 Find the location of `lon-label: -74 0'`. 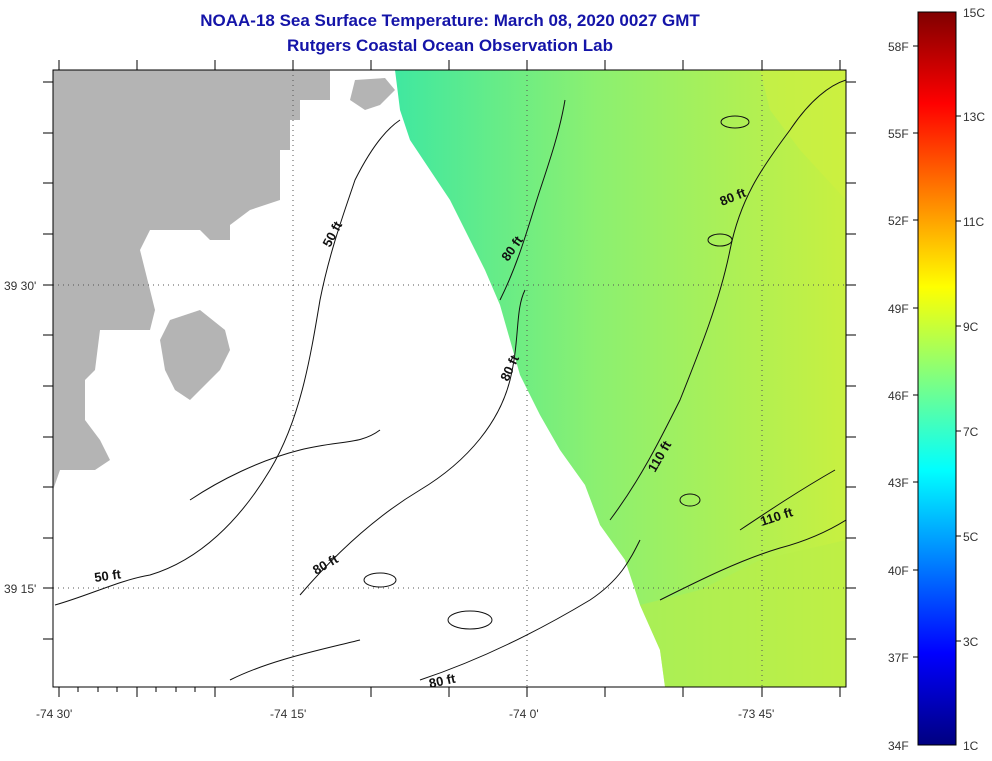

lon-label: -74 0' is located at coordinates (524, 714).